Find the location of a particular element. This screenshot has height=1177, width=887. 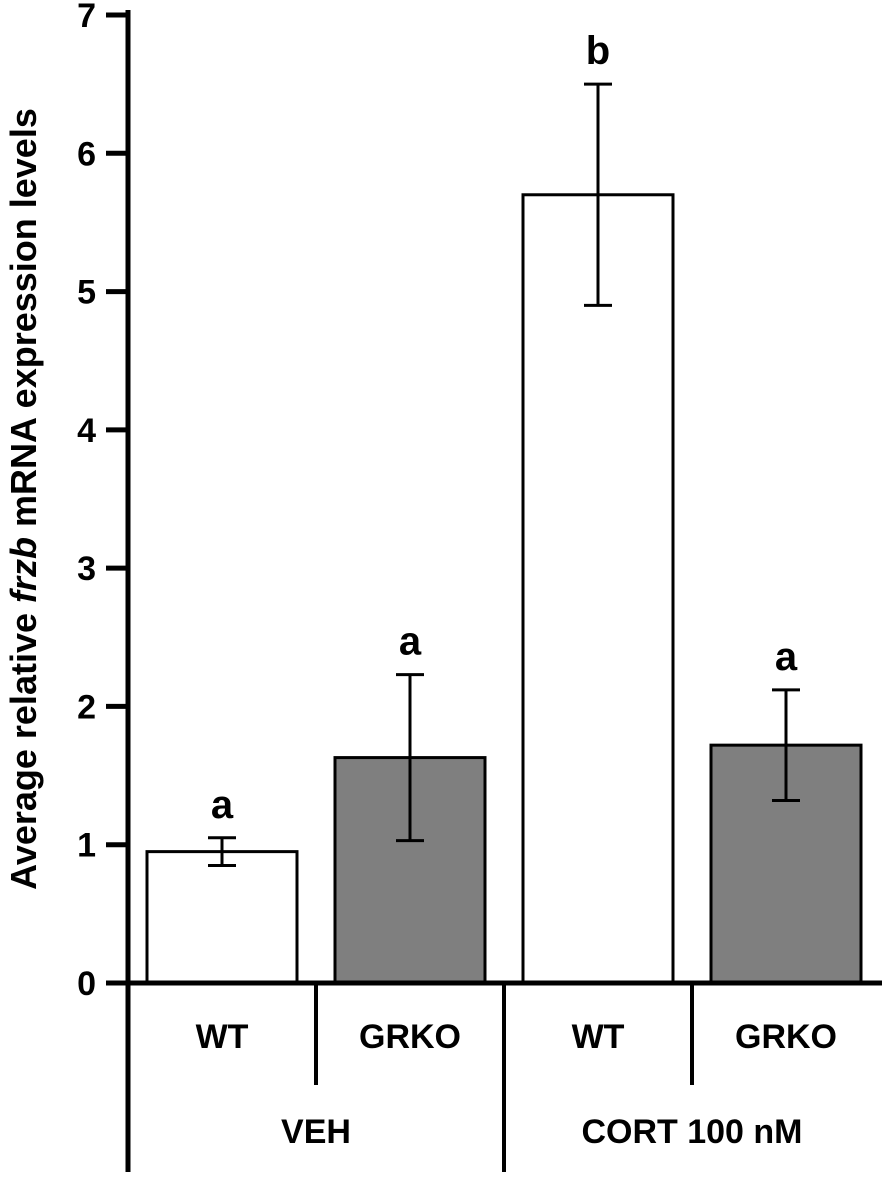

x-group-label: VEH is located at coordinates (316, 1132).